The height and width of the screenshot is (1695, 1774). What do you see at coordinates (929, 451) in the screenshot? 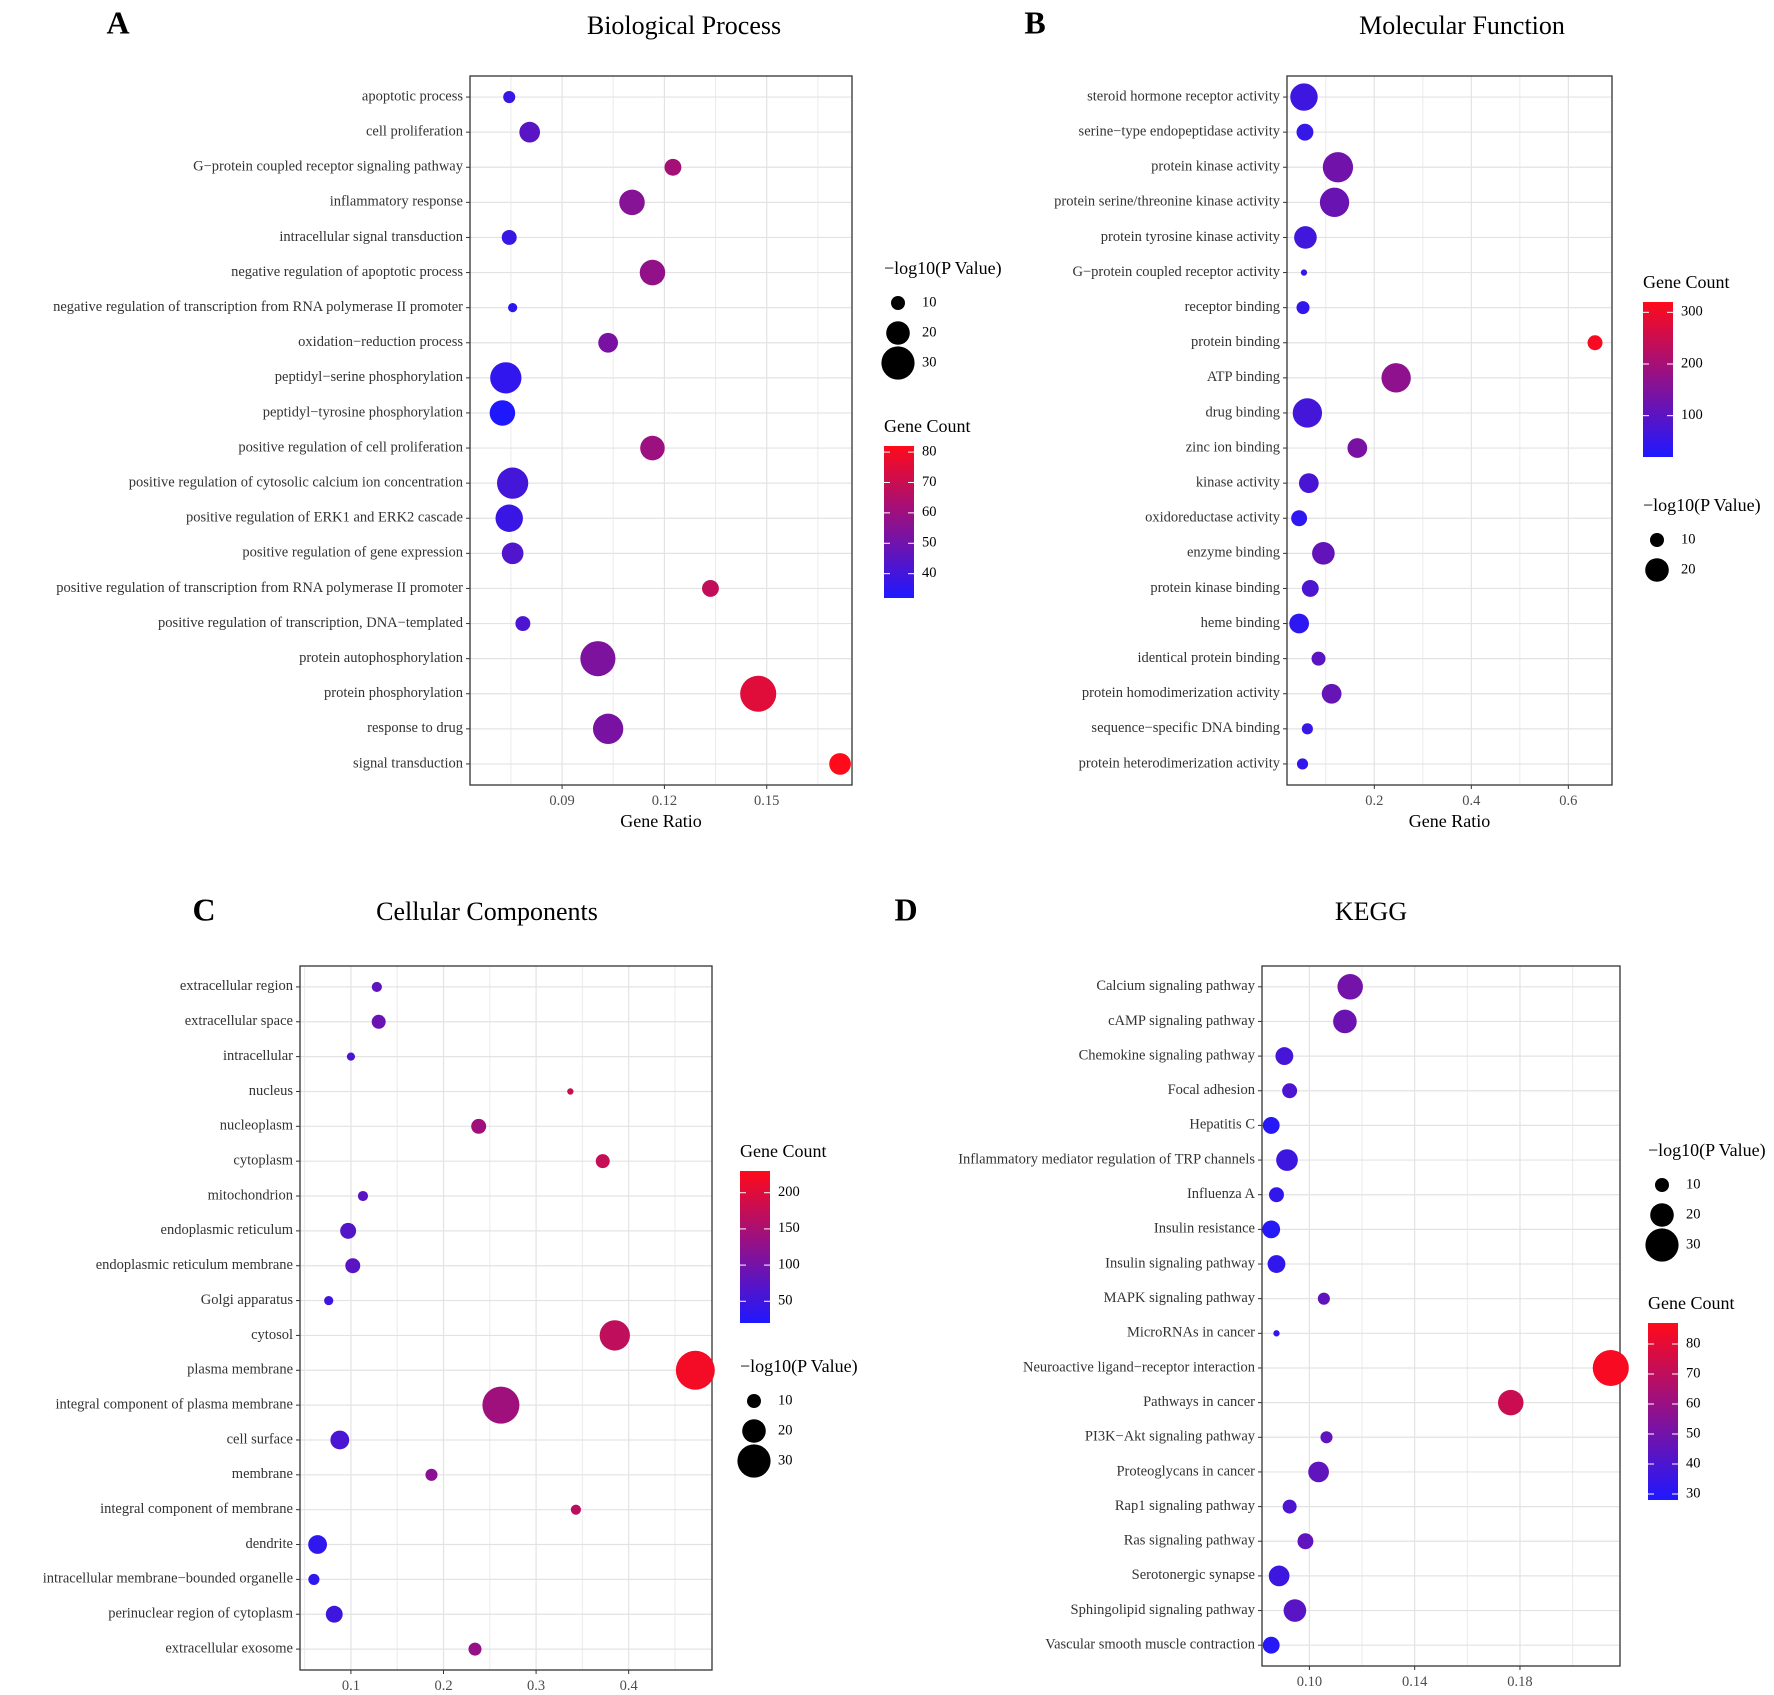
I see `color-legend-label: 80` at bounding box center [929, 451].